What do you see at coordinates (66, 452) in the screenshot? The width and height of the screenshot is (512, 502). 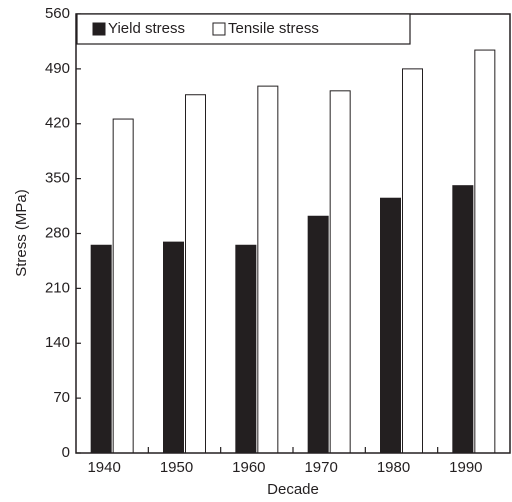 I see `y-tick-label: 0` at bounding box center [66, 452].